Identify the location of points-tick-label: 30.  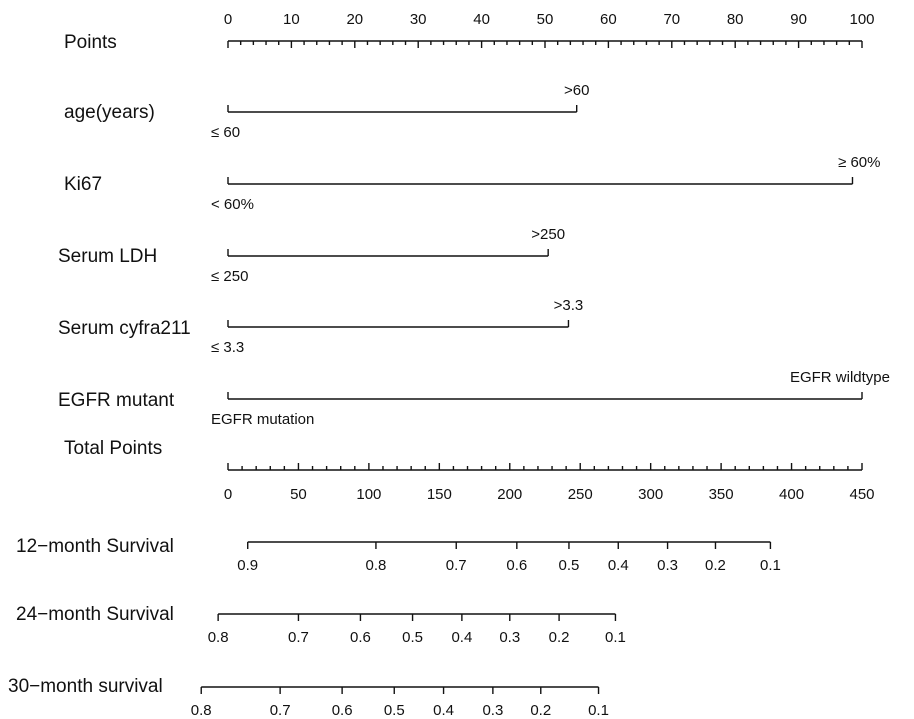
(418, 19).